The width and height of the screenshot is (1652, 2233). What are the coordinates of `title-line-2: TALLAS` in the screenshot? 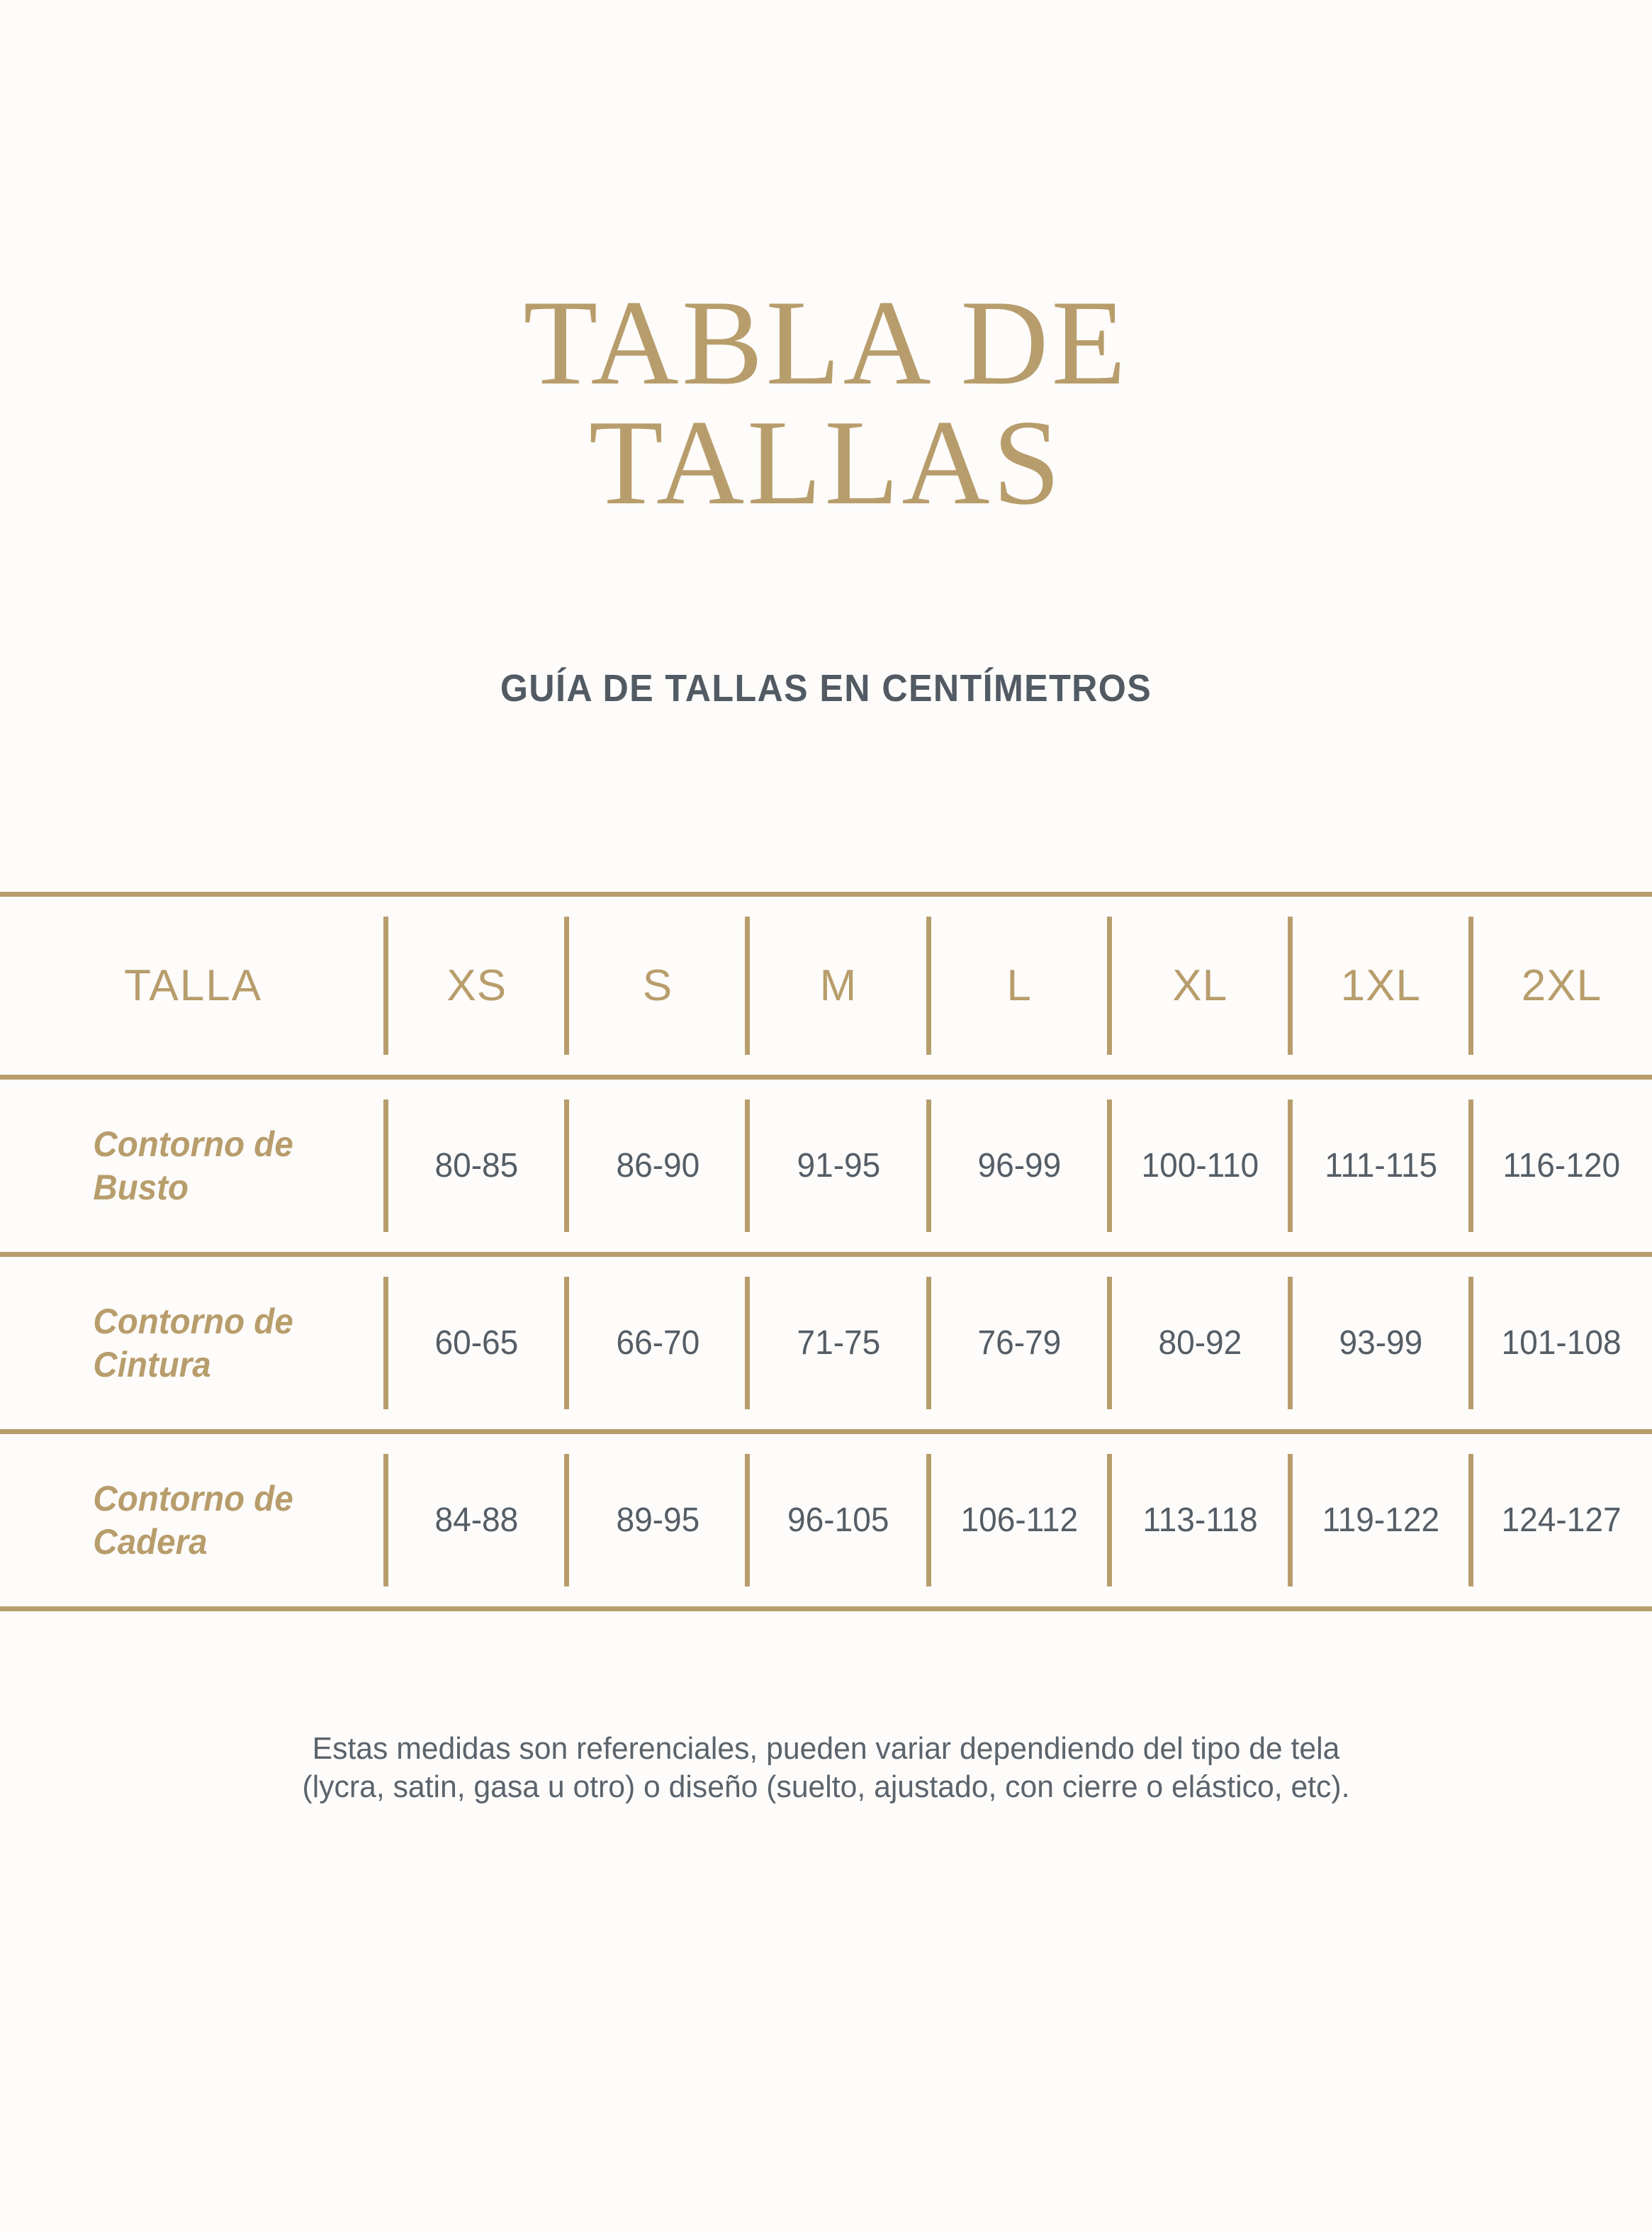 It's located at (826, 463).